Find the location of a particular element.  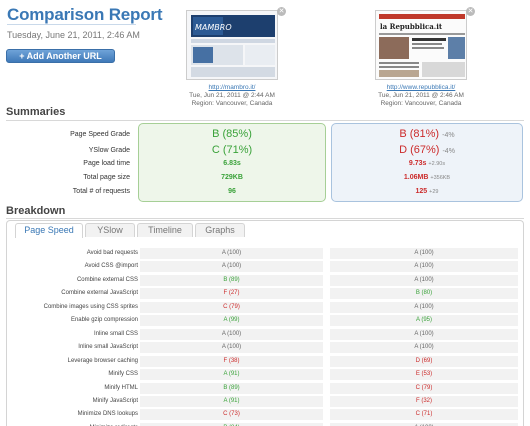

row-label: Minify HTML is located at coordinates (121, 388).